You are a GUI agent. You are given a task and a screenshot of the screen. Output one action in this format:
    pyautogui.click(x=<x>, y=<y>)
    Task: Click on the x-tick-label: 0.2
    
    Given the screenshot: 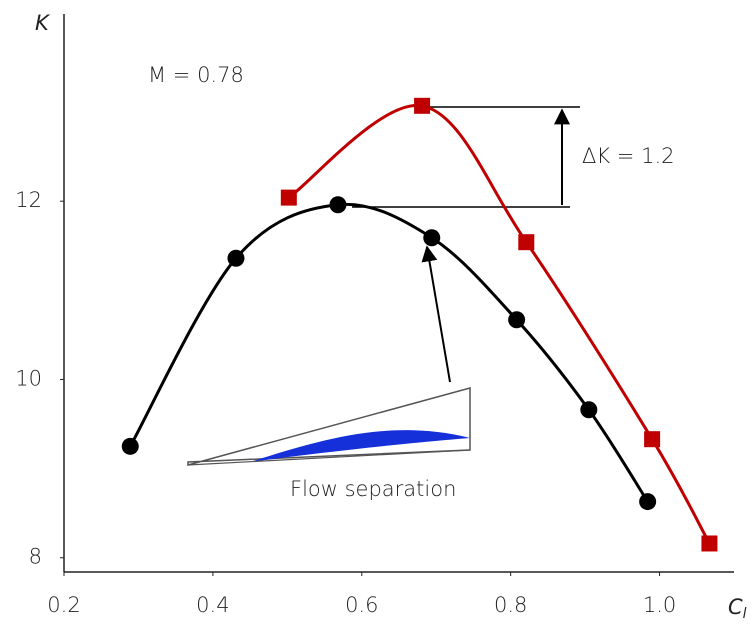 What is the action you would take?
    pyautogui.click(x=63, y=605)
    